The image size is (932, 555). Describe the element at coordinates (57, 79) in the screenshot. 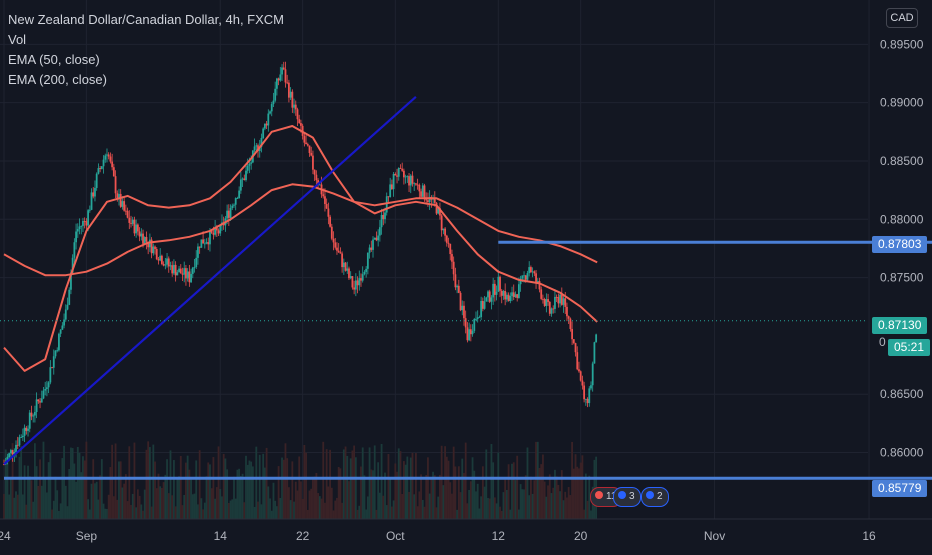

I see `legend-ema-200: EMA (200, close)` at that location.